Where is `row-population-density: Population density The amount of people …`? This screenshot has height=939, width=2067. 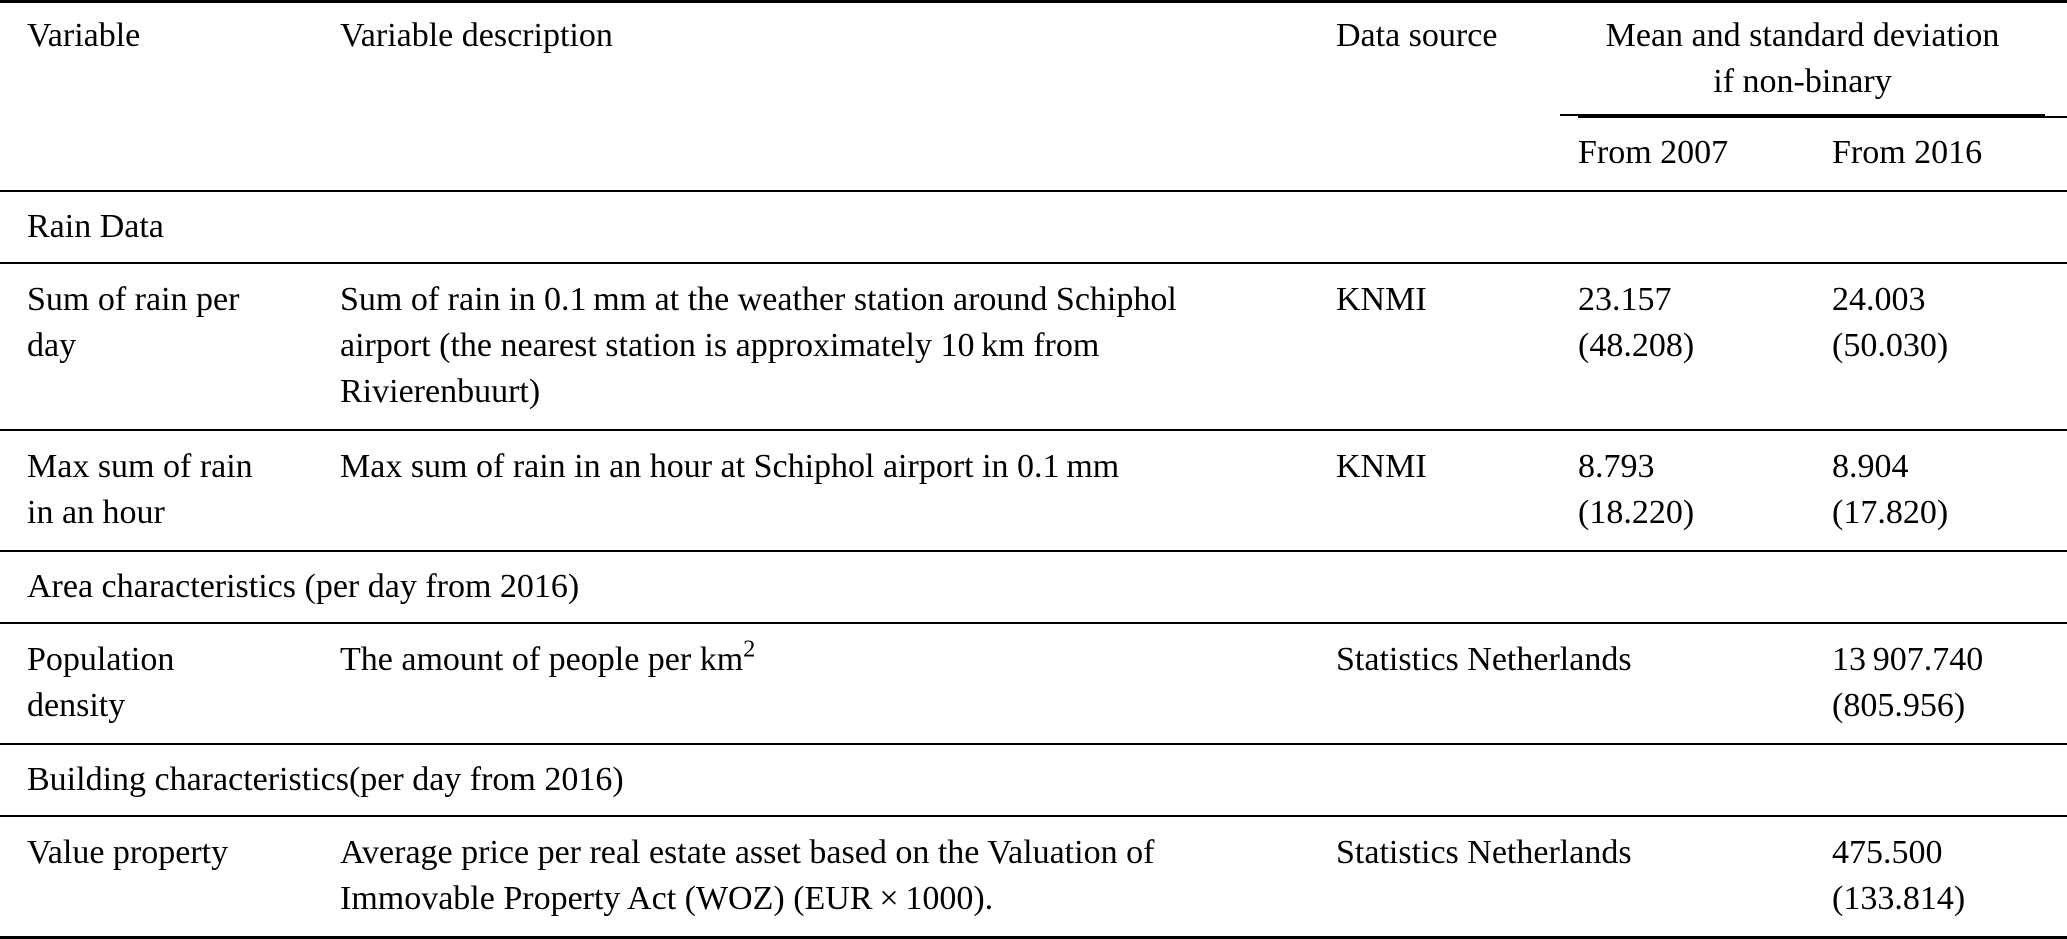 row-population-density: Population density The amount of people … is located at coordinates (1033, 684).